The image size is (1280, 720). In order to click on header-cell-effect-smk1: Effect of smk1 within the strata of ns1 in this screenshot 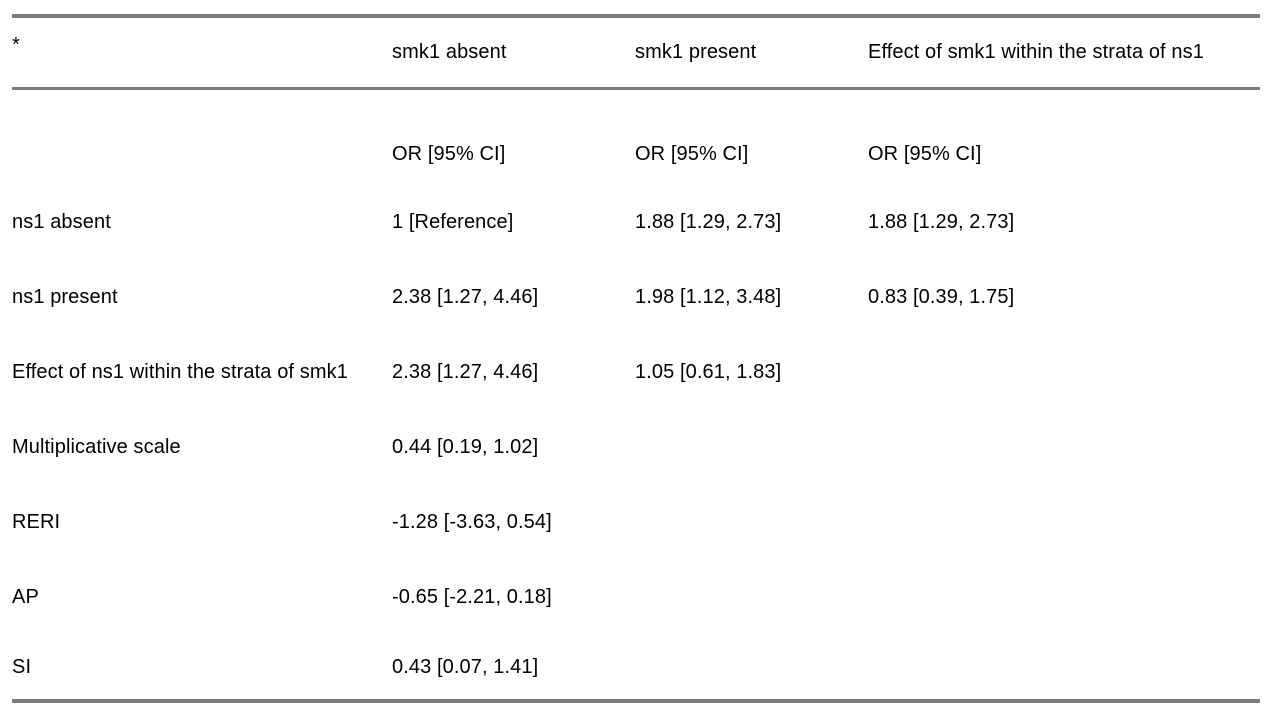, I will do `click(1064, 53)`.